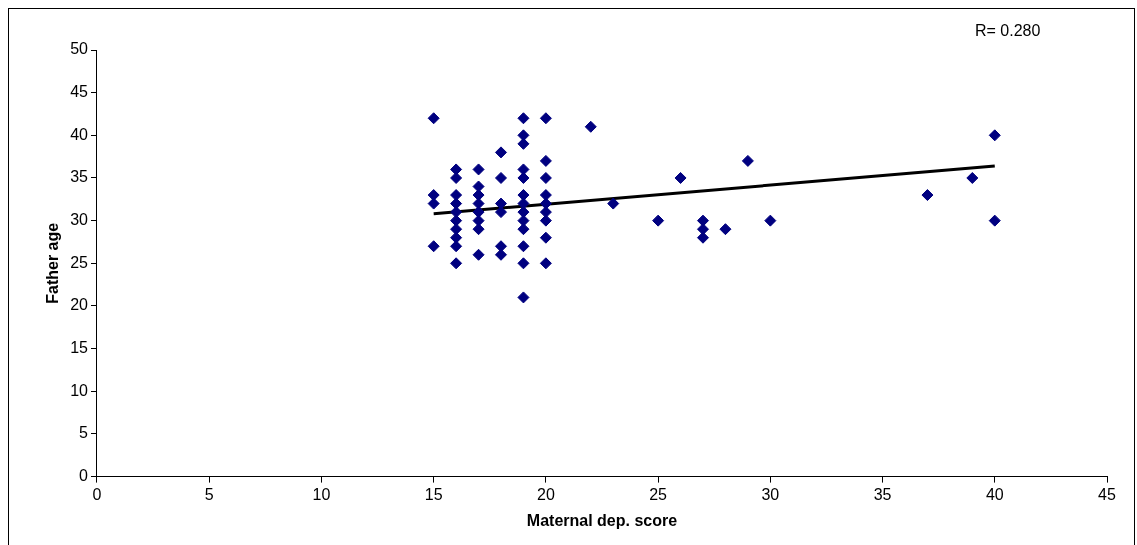  What do you see at coordinates (994, 494) in the screenshot?
I see `x-tick-label: 40` at bounding box center [994, 494].